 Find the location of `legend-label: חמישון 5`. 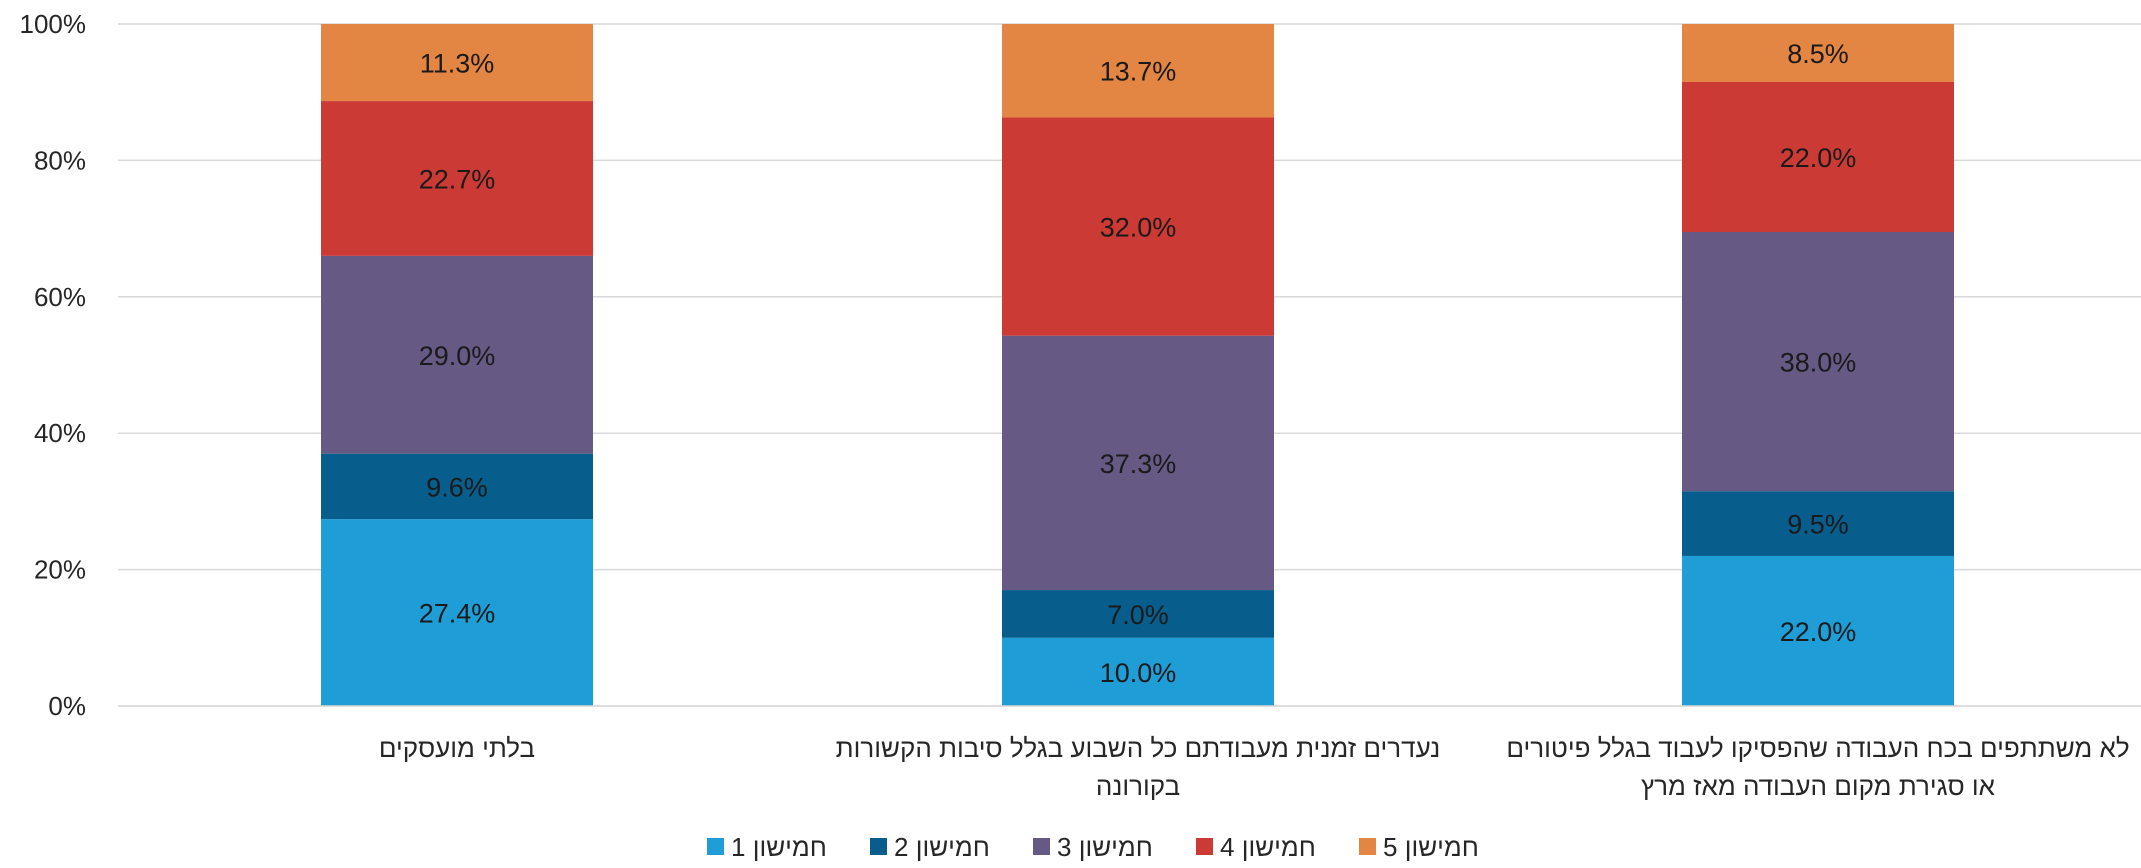

legend-label: חמישון 5 is located at coordinates (1431, 847).